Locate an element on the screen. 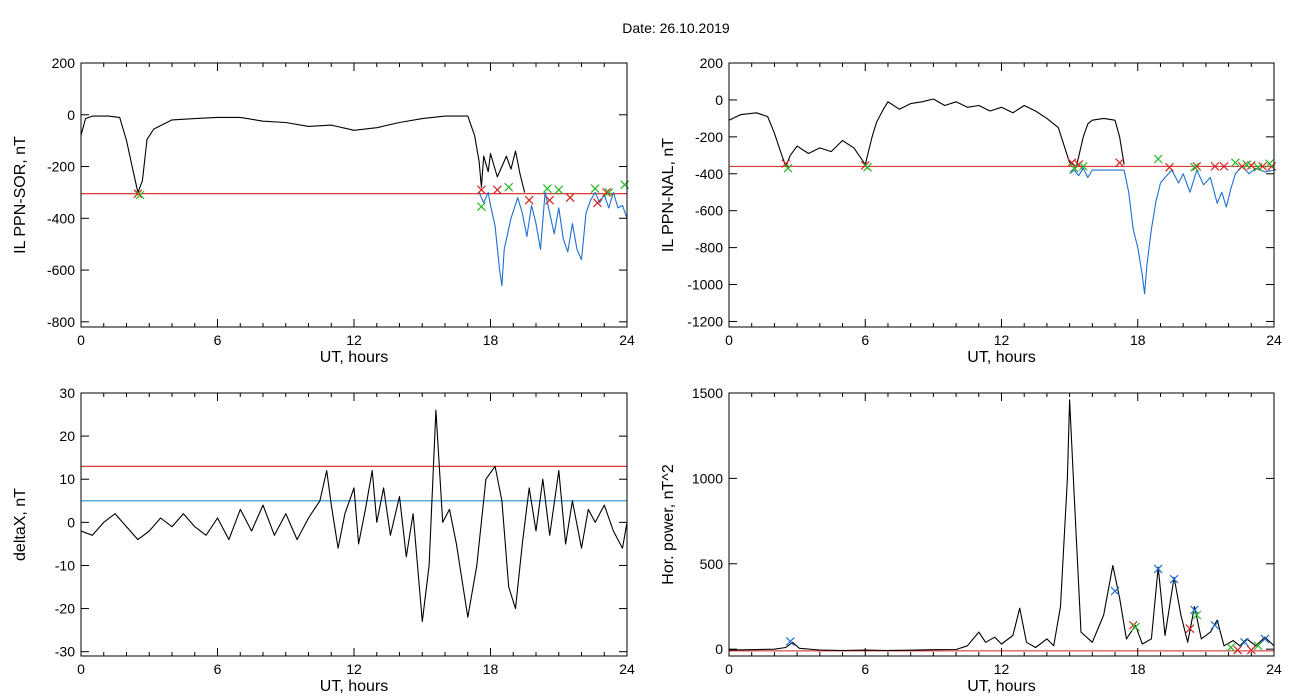 The width and height of the screenshot is (1300, 700). y-tick-label-0: 30 is located at coordinates (67, 393).